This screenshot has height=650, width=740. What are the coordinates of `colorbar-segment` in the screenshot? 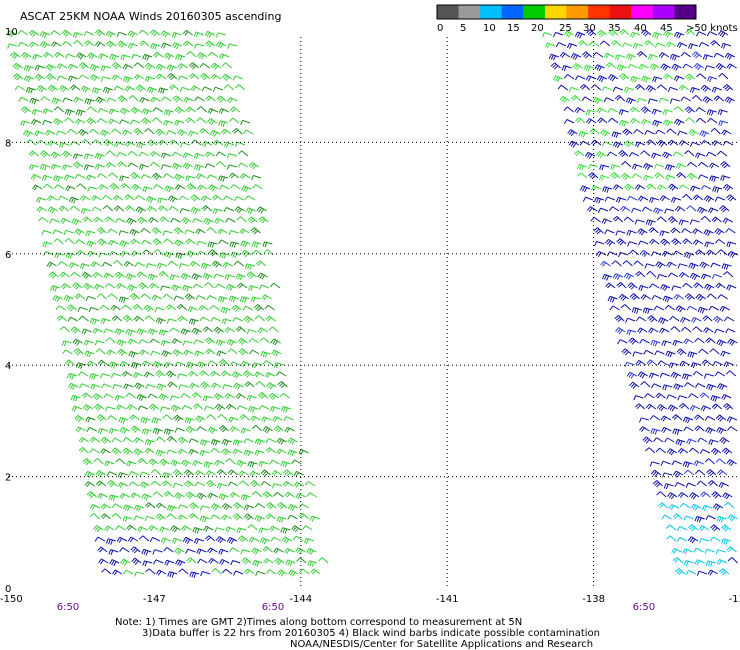 It's located at (599, 12).